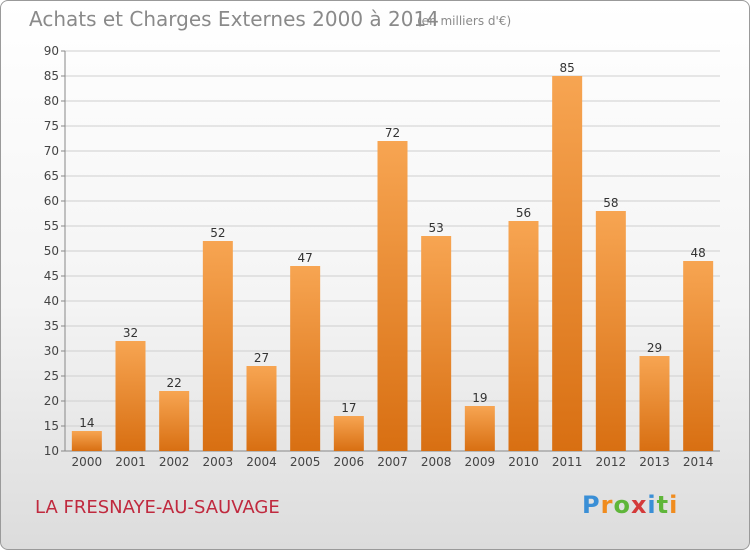 The height and width of the screenshot is (550, 750). What do you see at coordinates (51, 451) in the screenshot?
I see `y-tick-label: 10` at bounding box center [51, 451].